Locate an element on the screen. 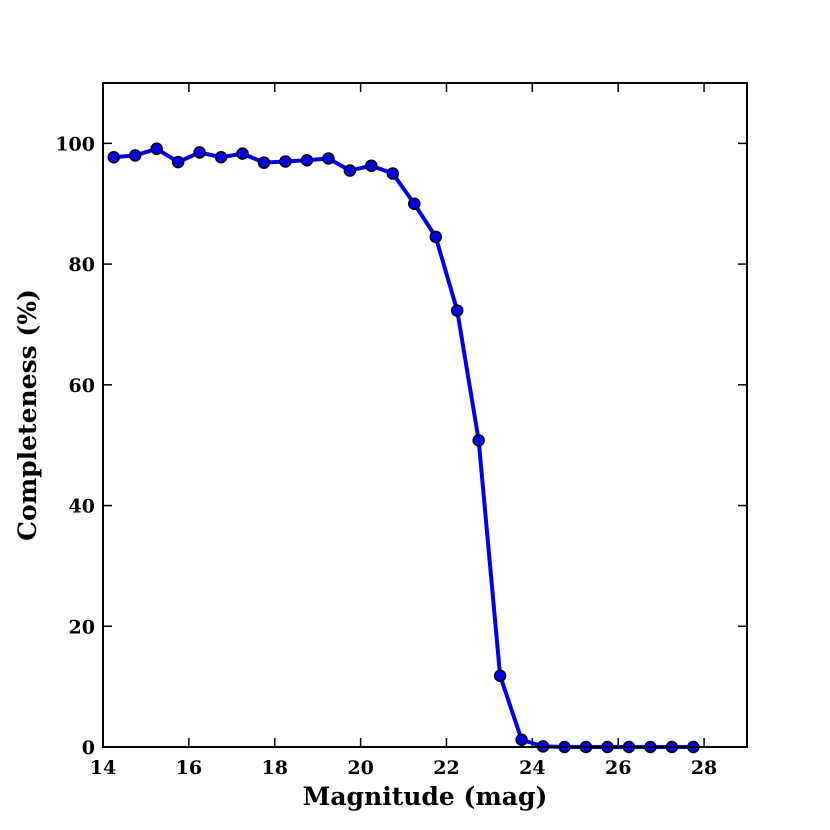 Image resolution: width=830 pixels, height=830 pixels. x-tick-label: 24 is located at coordinates (532, 768).